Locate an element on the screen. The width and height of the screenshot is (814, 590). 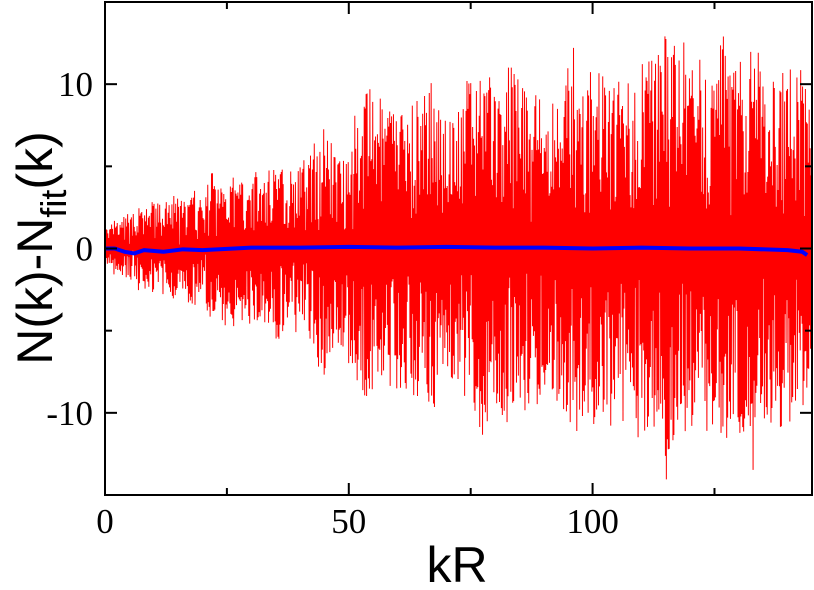
y-axis-label: N(k)-Nfit(k) is located at coordinates (40, 248).